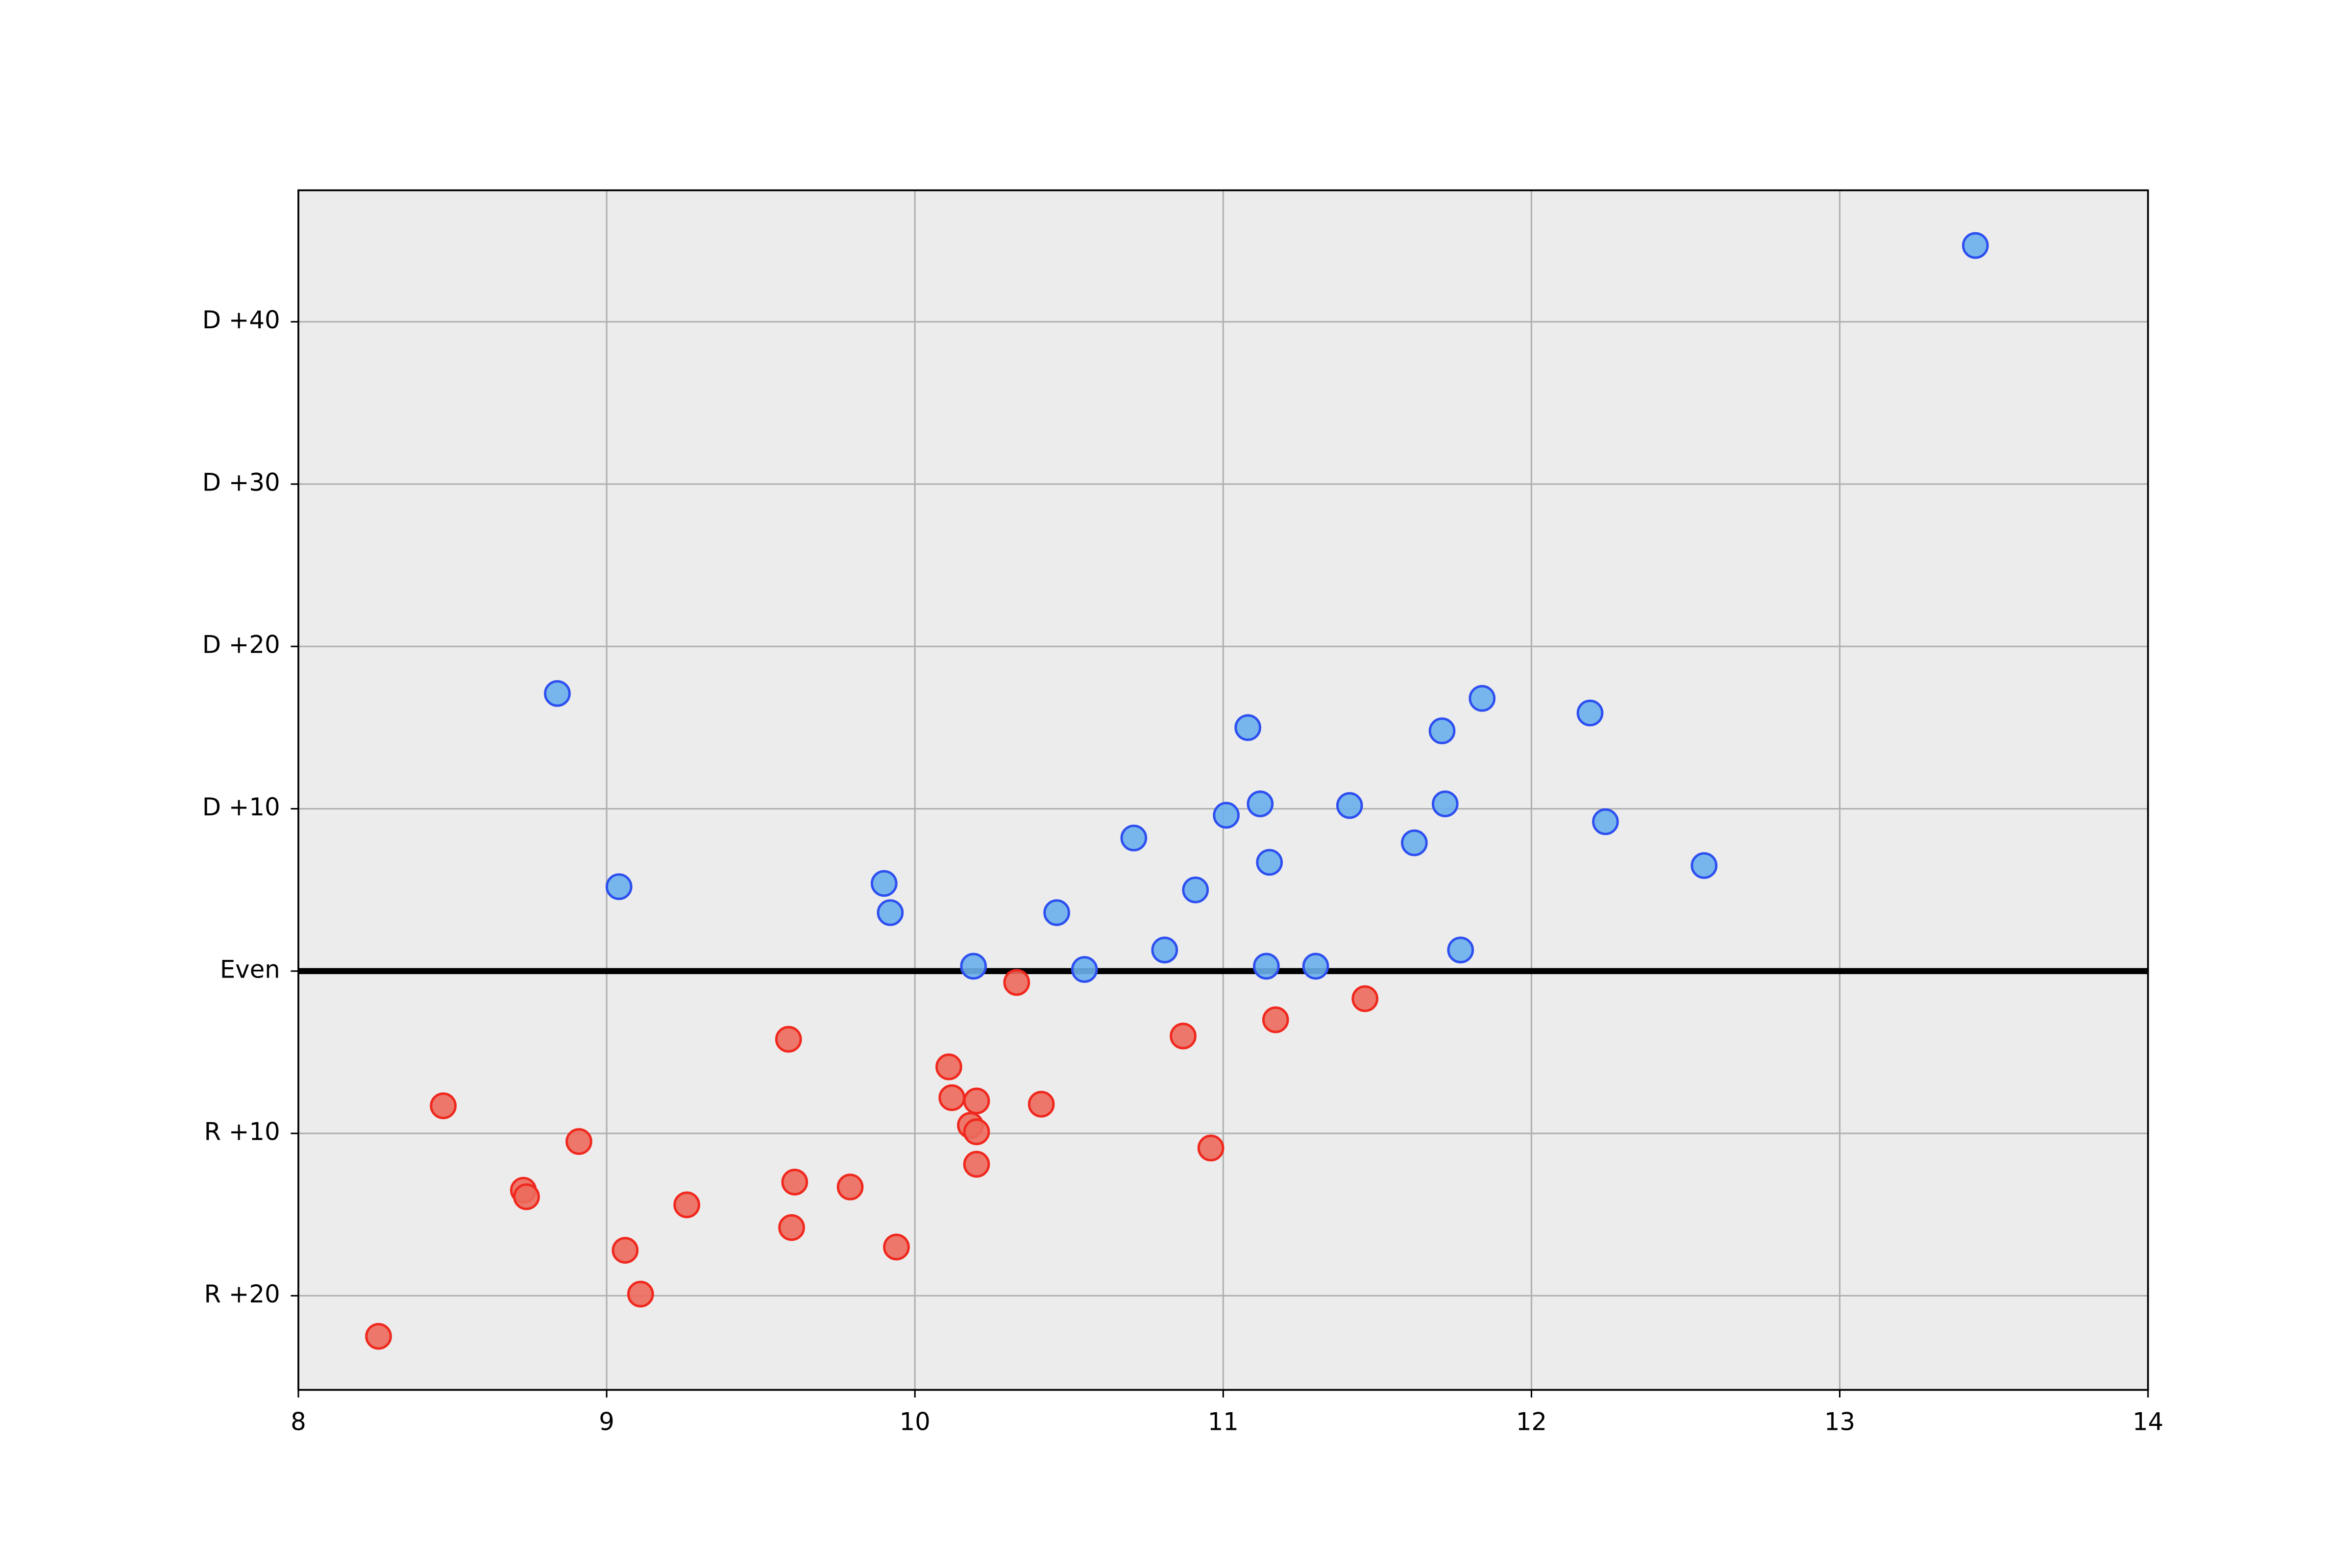 The width and height of the screenshot is (2352, 1568). Describe the element at coordinates (242, 1132) in the screenshot. I see `y-tick-label: R +10` at that location.